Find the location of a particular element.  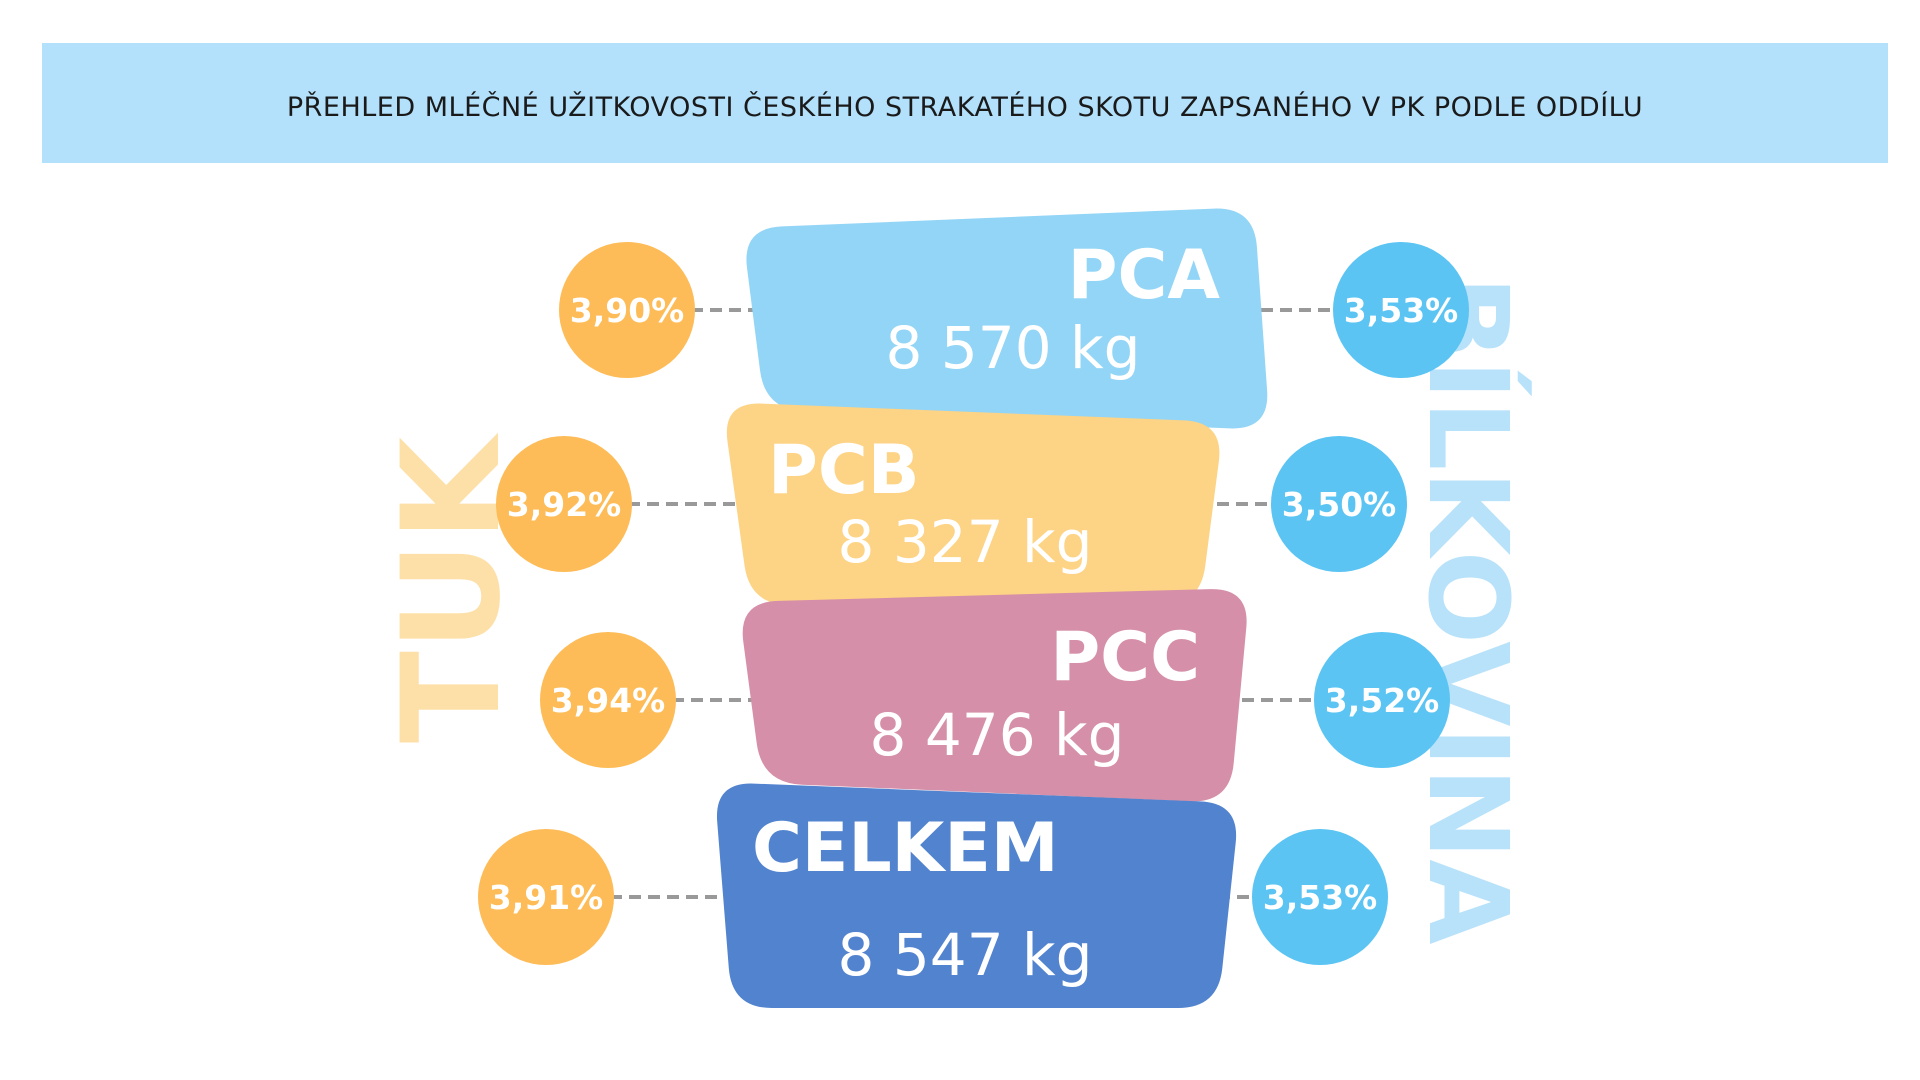

fat-circle-pca is located at coordinates (627, 310).